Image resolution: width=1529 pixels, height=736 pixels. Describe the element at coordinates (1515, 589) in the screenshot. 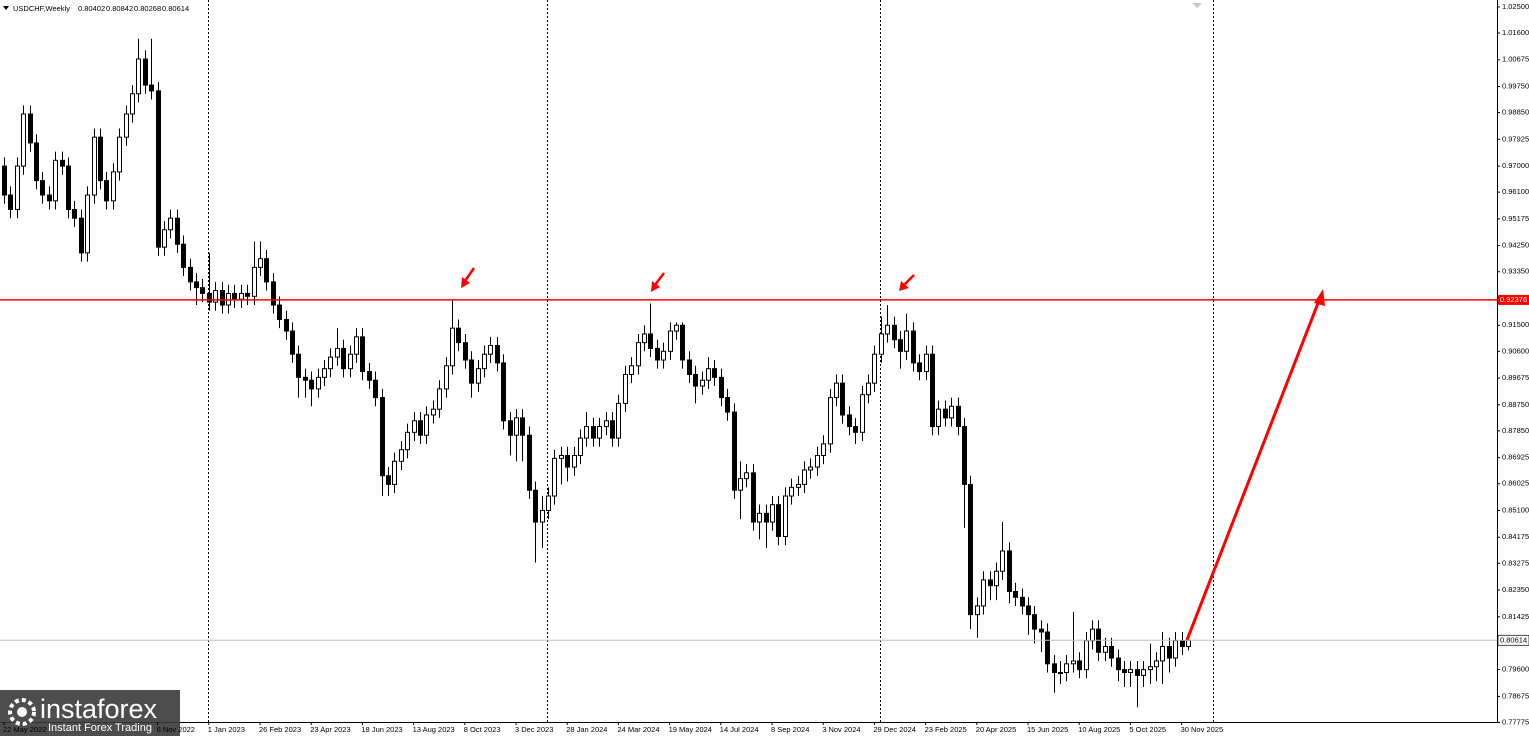

I see `y-tick-label: 0.82350` at that location.